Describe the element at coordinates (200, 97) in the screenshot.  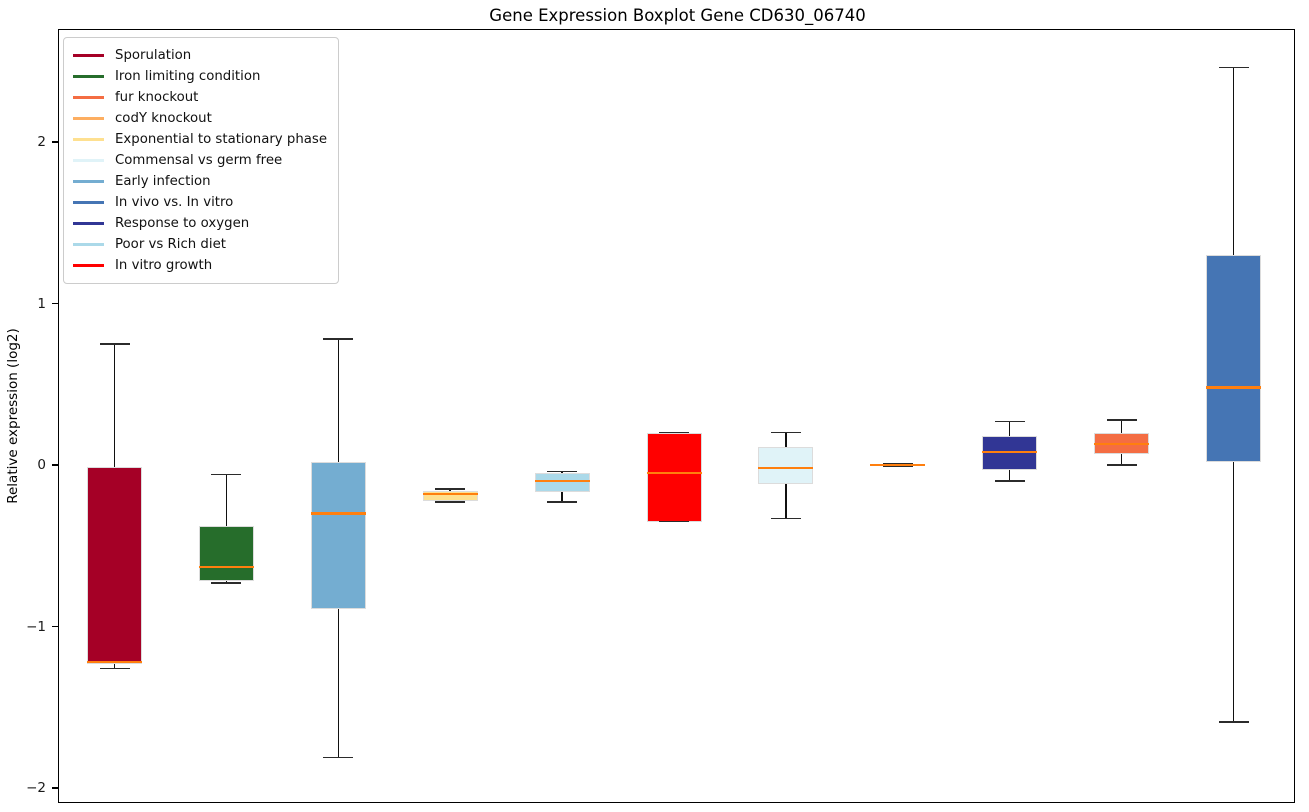
I see `legend-item: fur knockout` at that location.